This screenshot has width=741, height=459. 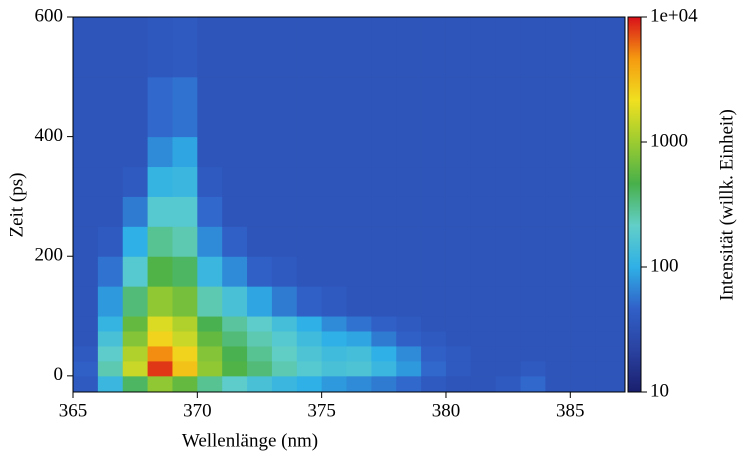 What do you see at coordinates (49, 135) in the screenshot?
I see `y-tick-label: 400` at bounding box center [49, 135].